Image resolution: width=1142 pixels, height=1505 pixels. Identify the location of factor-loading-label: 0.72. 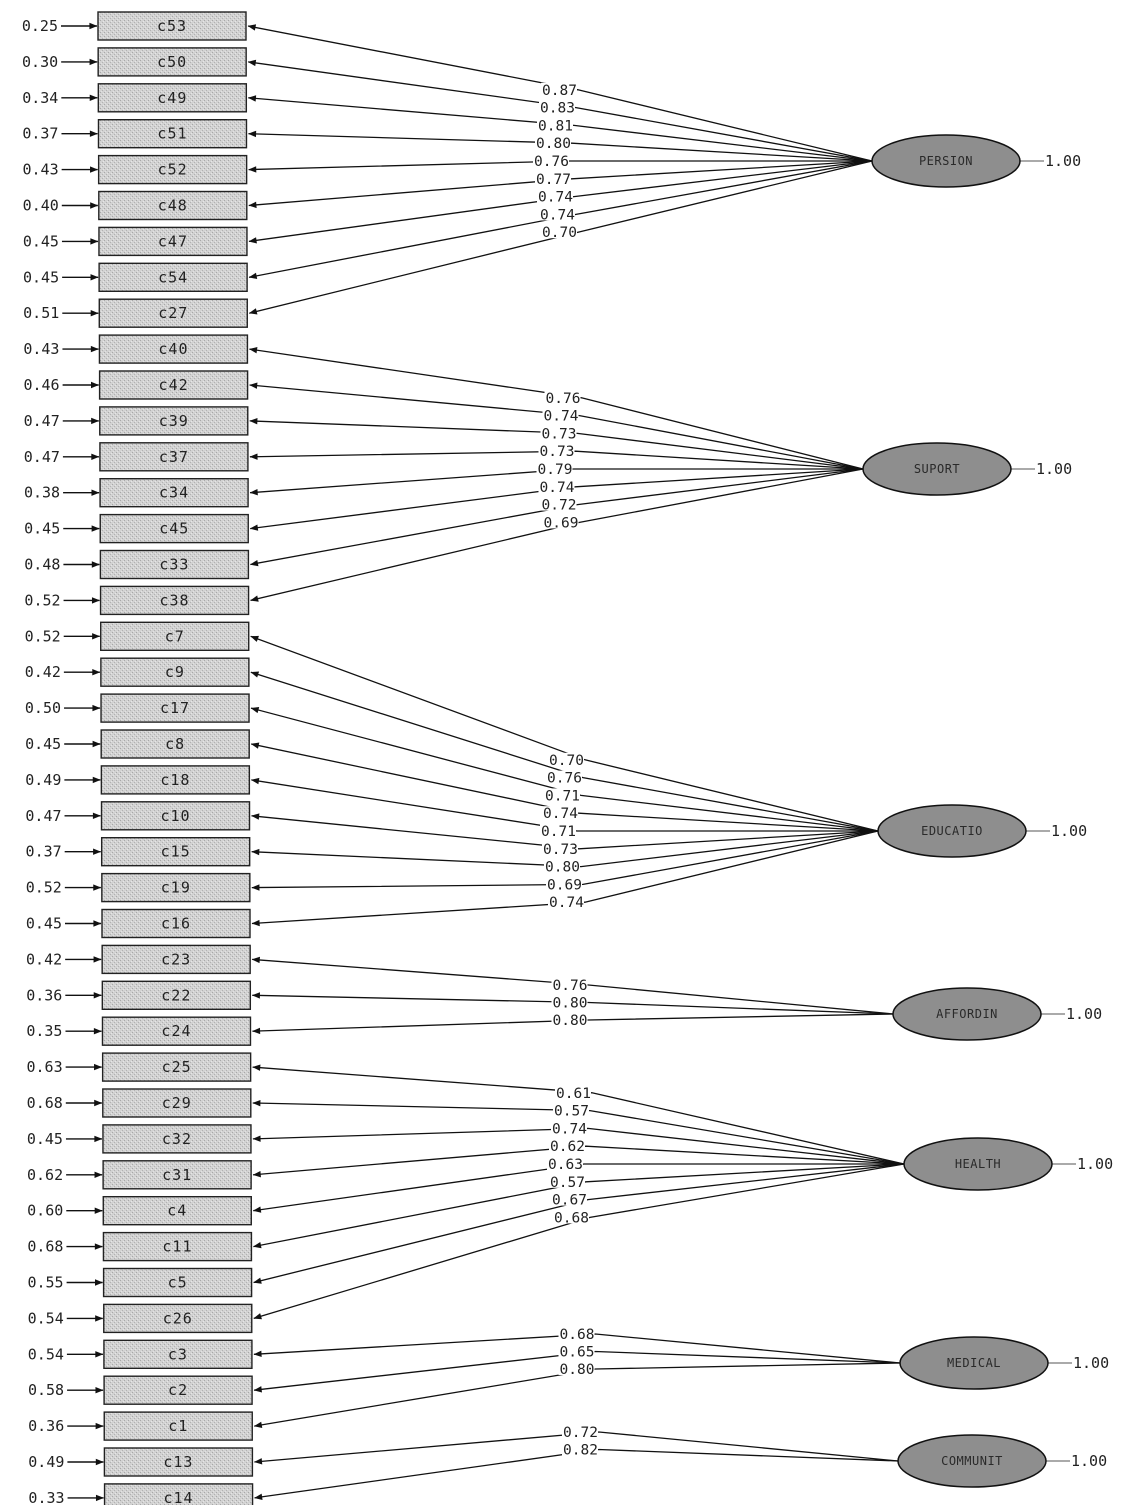
(559, 506).